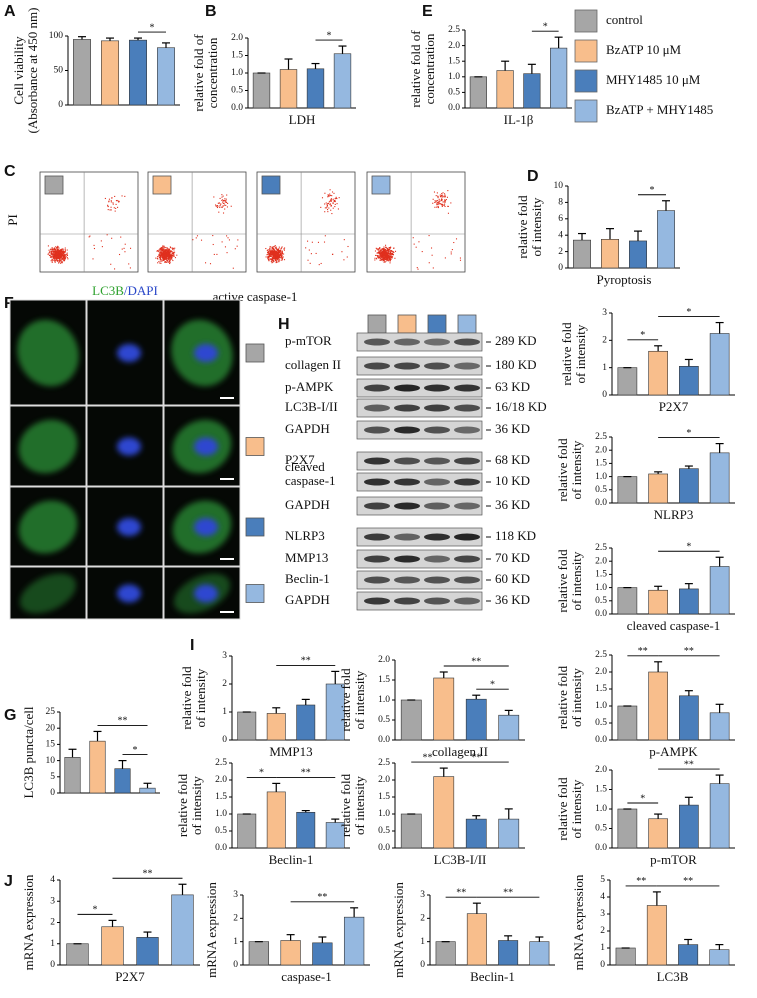 This screenshot has width=757, height=998. What do you see at coordinates (359, 699) in the screenshot?
I see `y-axis-label: of intensity` at bounding box center [359, 699].